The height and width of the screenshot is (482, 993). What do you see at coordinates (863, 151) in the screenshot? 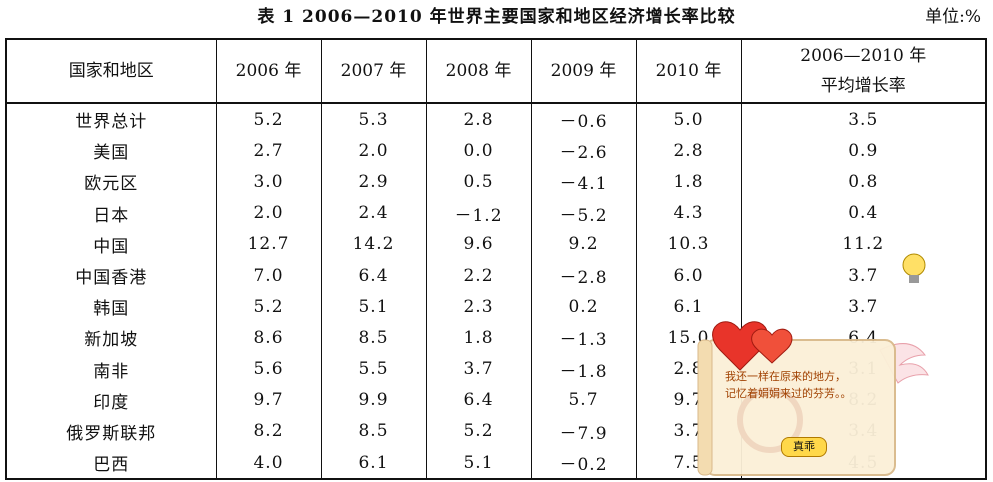
I see `cell: 0.9` at bounding box center [863, 151].